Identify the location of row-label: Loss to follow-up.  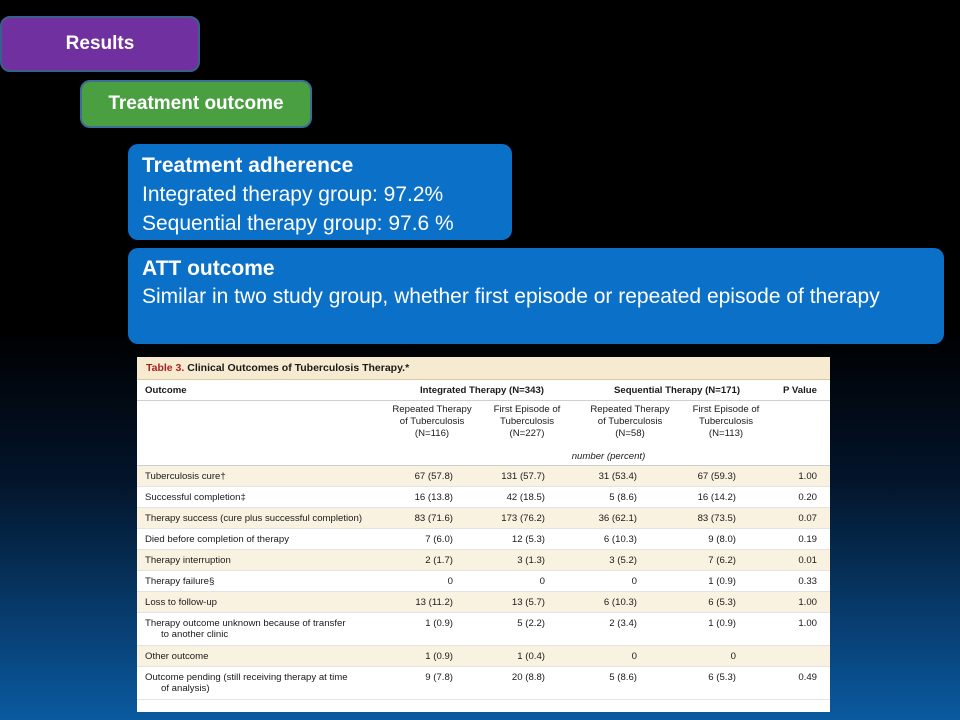
(181, 602).